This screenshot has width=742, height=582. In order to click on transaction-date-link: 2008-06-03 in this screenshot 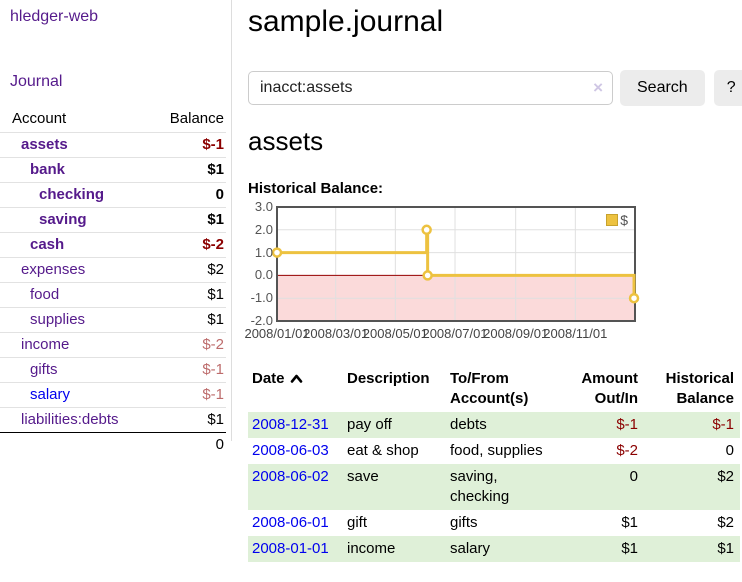, I will do `click(290, 450)`.